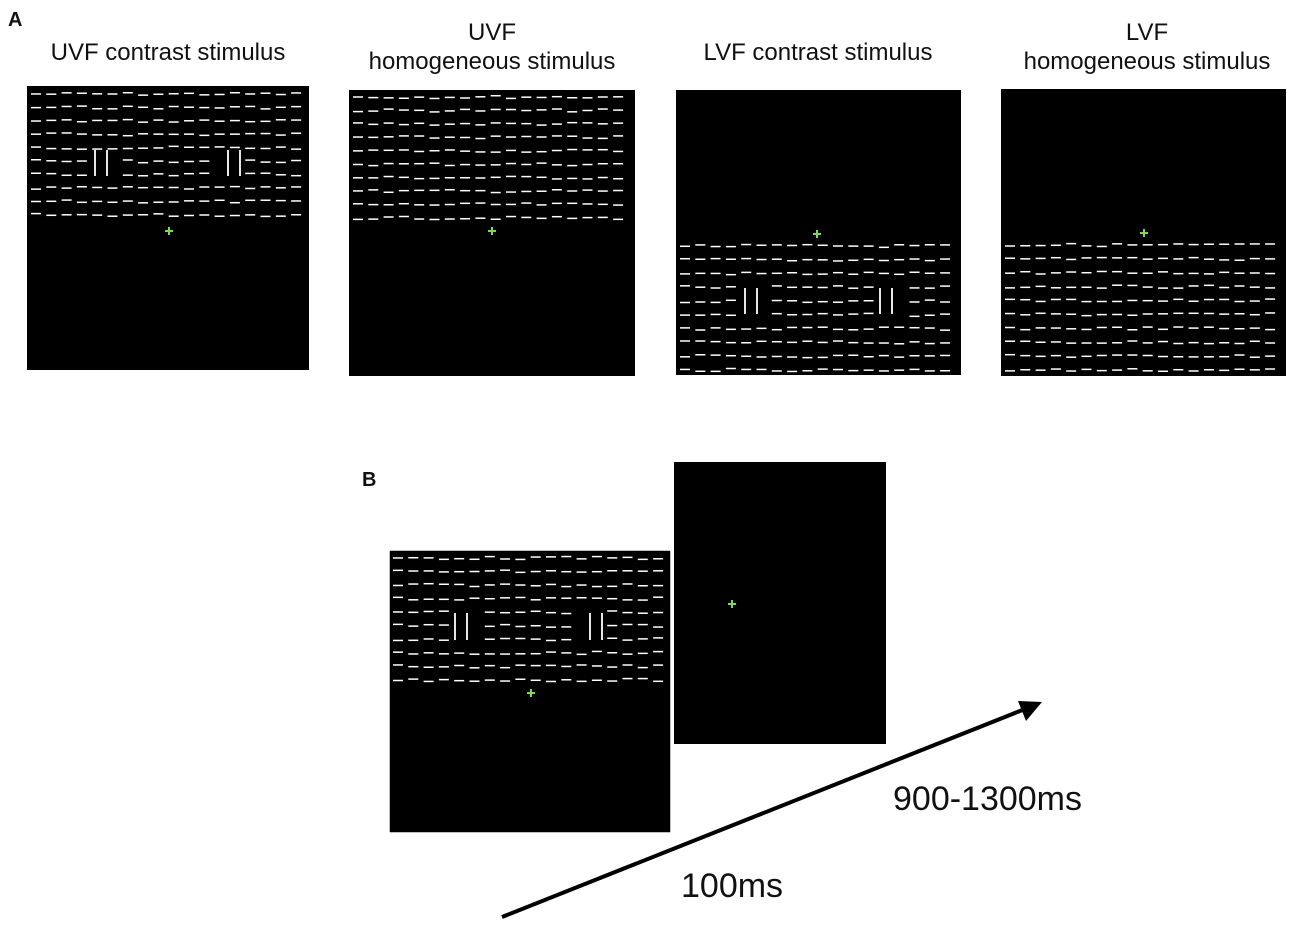 This screenshot has height=931, width=1300. What do you see at coordinates (732, 886) in the screenshot?
I see `duration-label: 100ms` at bounding box center [732, 886].